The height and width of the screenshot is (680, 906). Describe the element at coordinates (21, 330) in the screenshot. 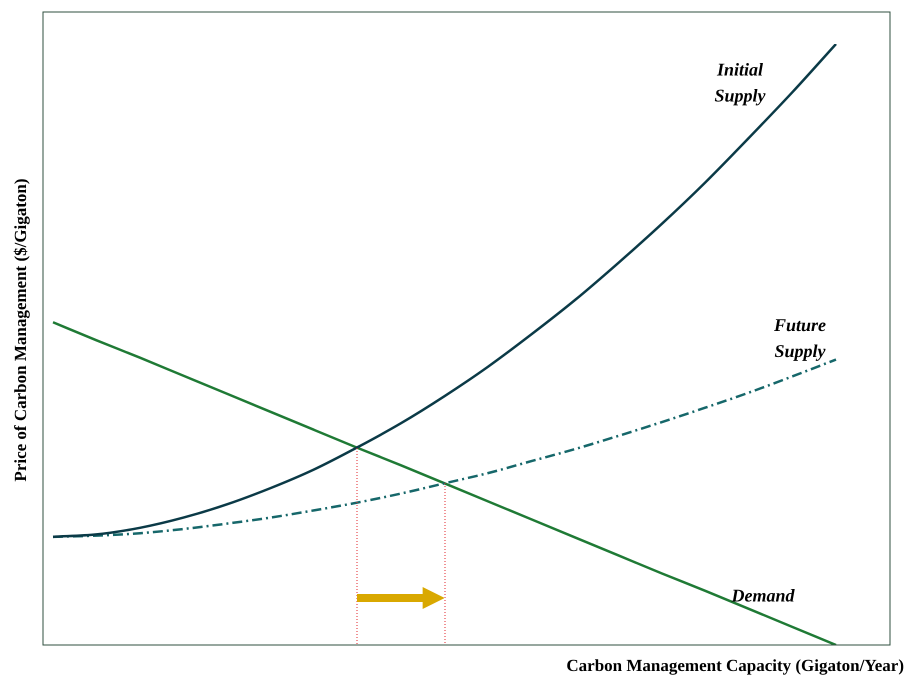

I see `y-axis-title: Price of Carbon Management ($/Gigaton)` at that location.